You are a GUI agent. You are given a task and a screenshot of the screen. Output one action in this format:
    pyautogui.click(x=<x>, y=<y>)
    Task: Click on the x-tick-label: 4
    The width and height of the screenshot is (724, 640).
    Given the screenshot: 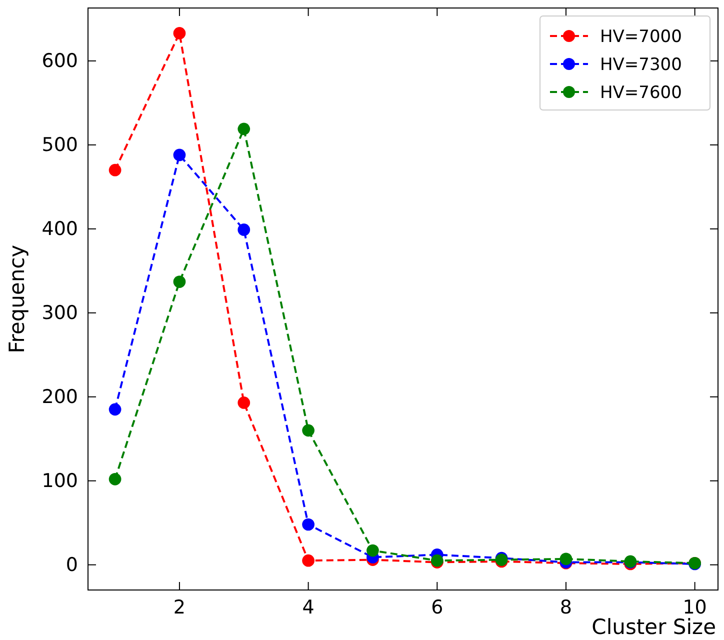 What is the action you would take?
    pyautogui.click(x=308, y=607)
    